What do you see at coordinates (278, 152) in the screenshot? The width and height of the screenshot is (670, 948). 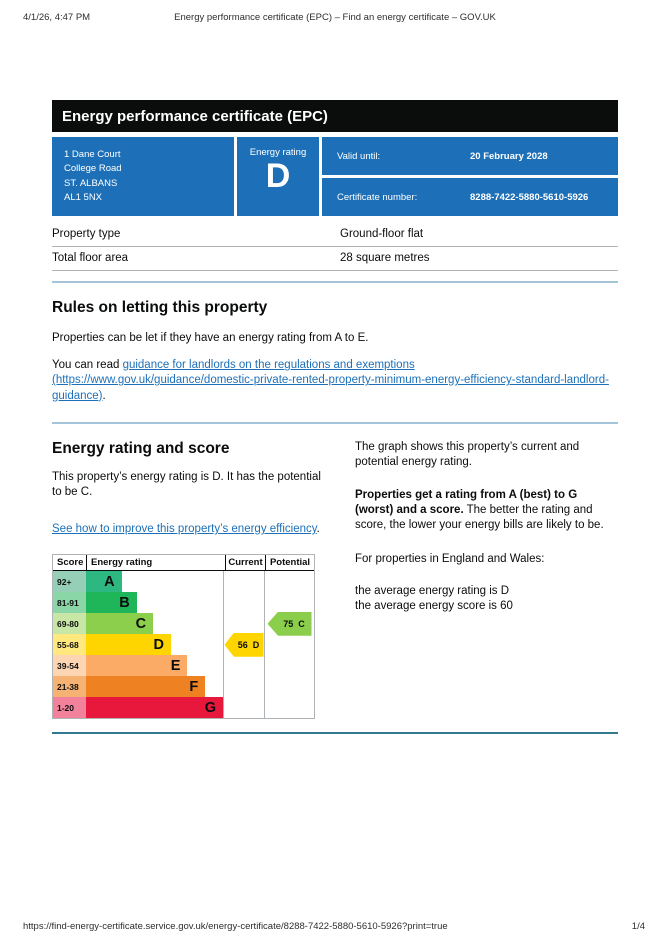 I see `energy-rating-label: Energy rating` at bounding box center [278, 152].